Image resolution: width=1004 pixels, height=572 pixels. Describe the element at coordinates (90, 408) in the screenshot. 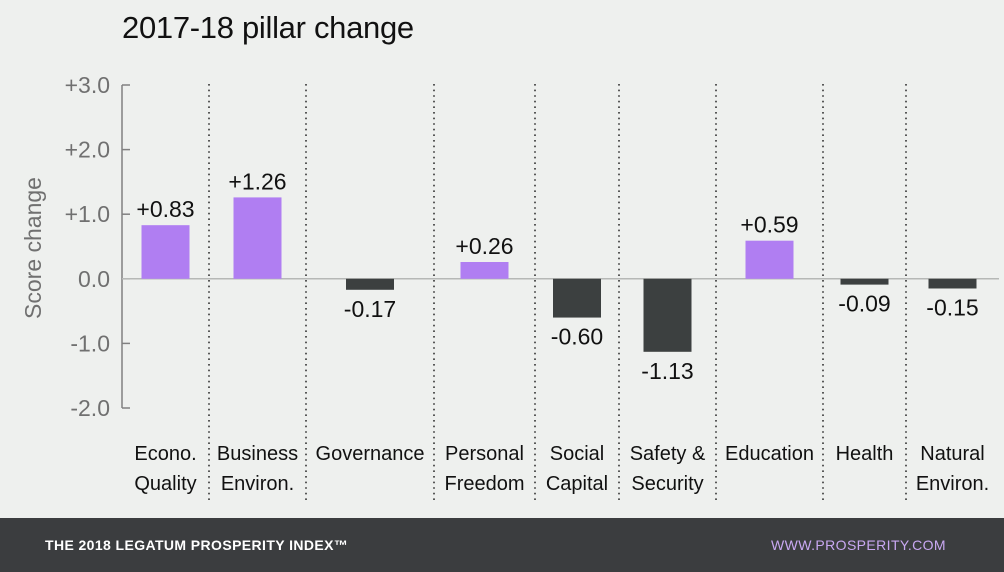

I see `y-tick-label: -2.0` at that location.